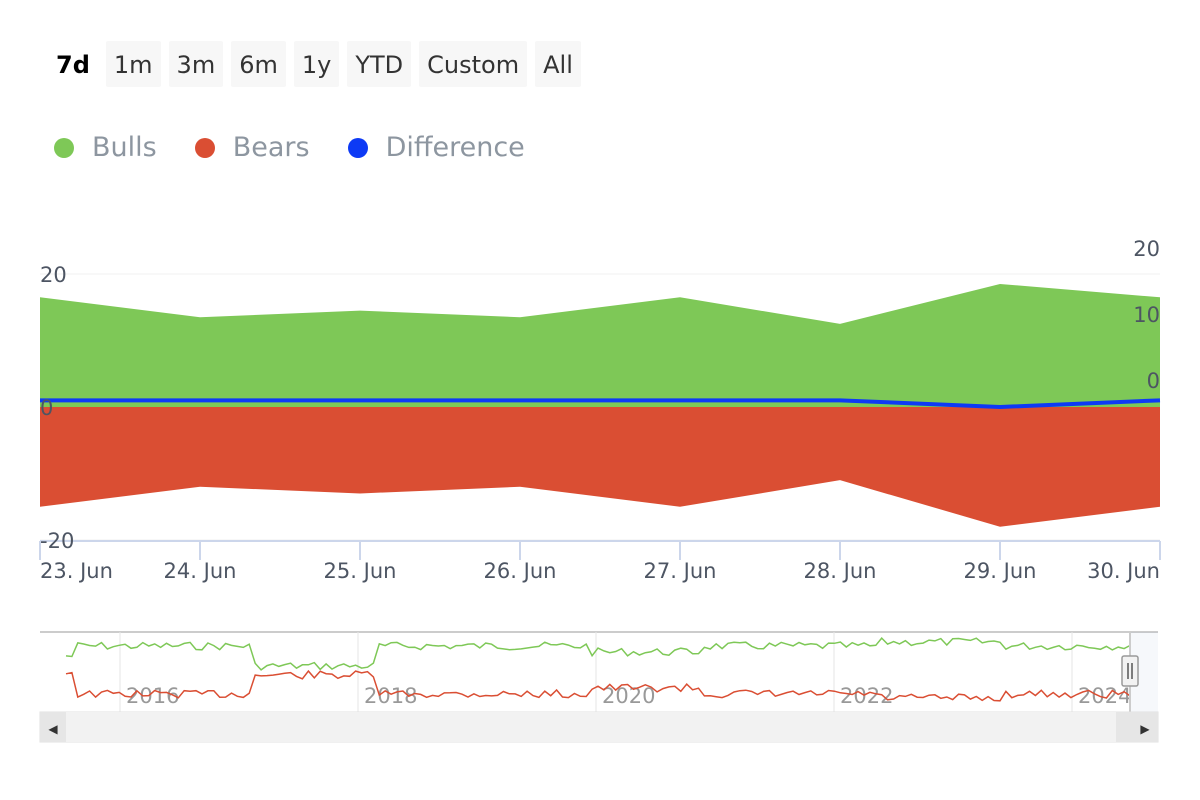 The height and width of the screenshot is (800, 1200). I want to click on legend-item-bears: Bears, so click(252, 147).